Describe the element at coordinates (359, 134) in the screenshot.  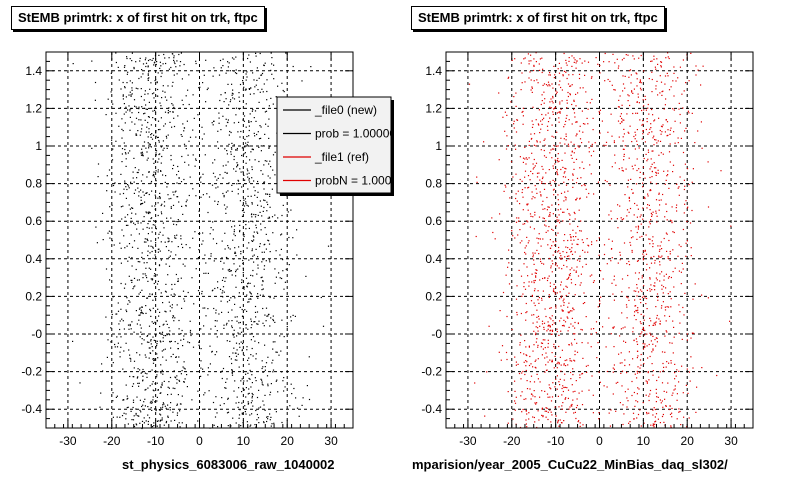
I see `legend-label: prob = 1.000000` at that location.